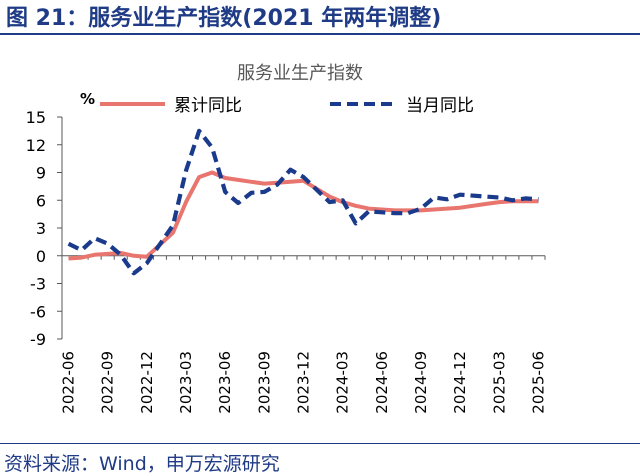 The width and height of the screenshot is (640, 476). Describe the element at coordinates (224, 18) in the screenshot. I see `figure-title: 图 21：服务业生产指数(2021 年两年调整)` at that location.